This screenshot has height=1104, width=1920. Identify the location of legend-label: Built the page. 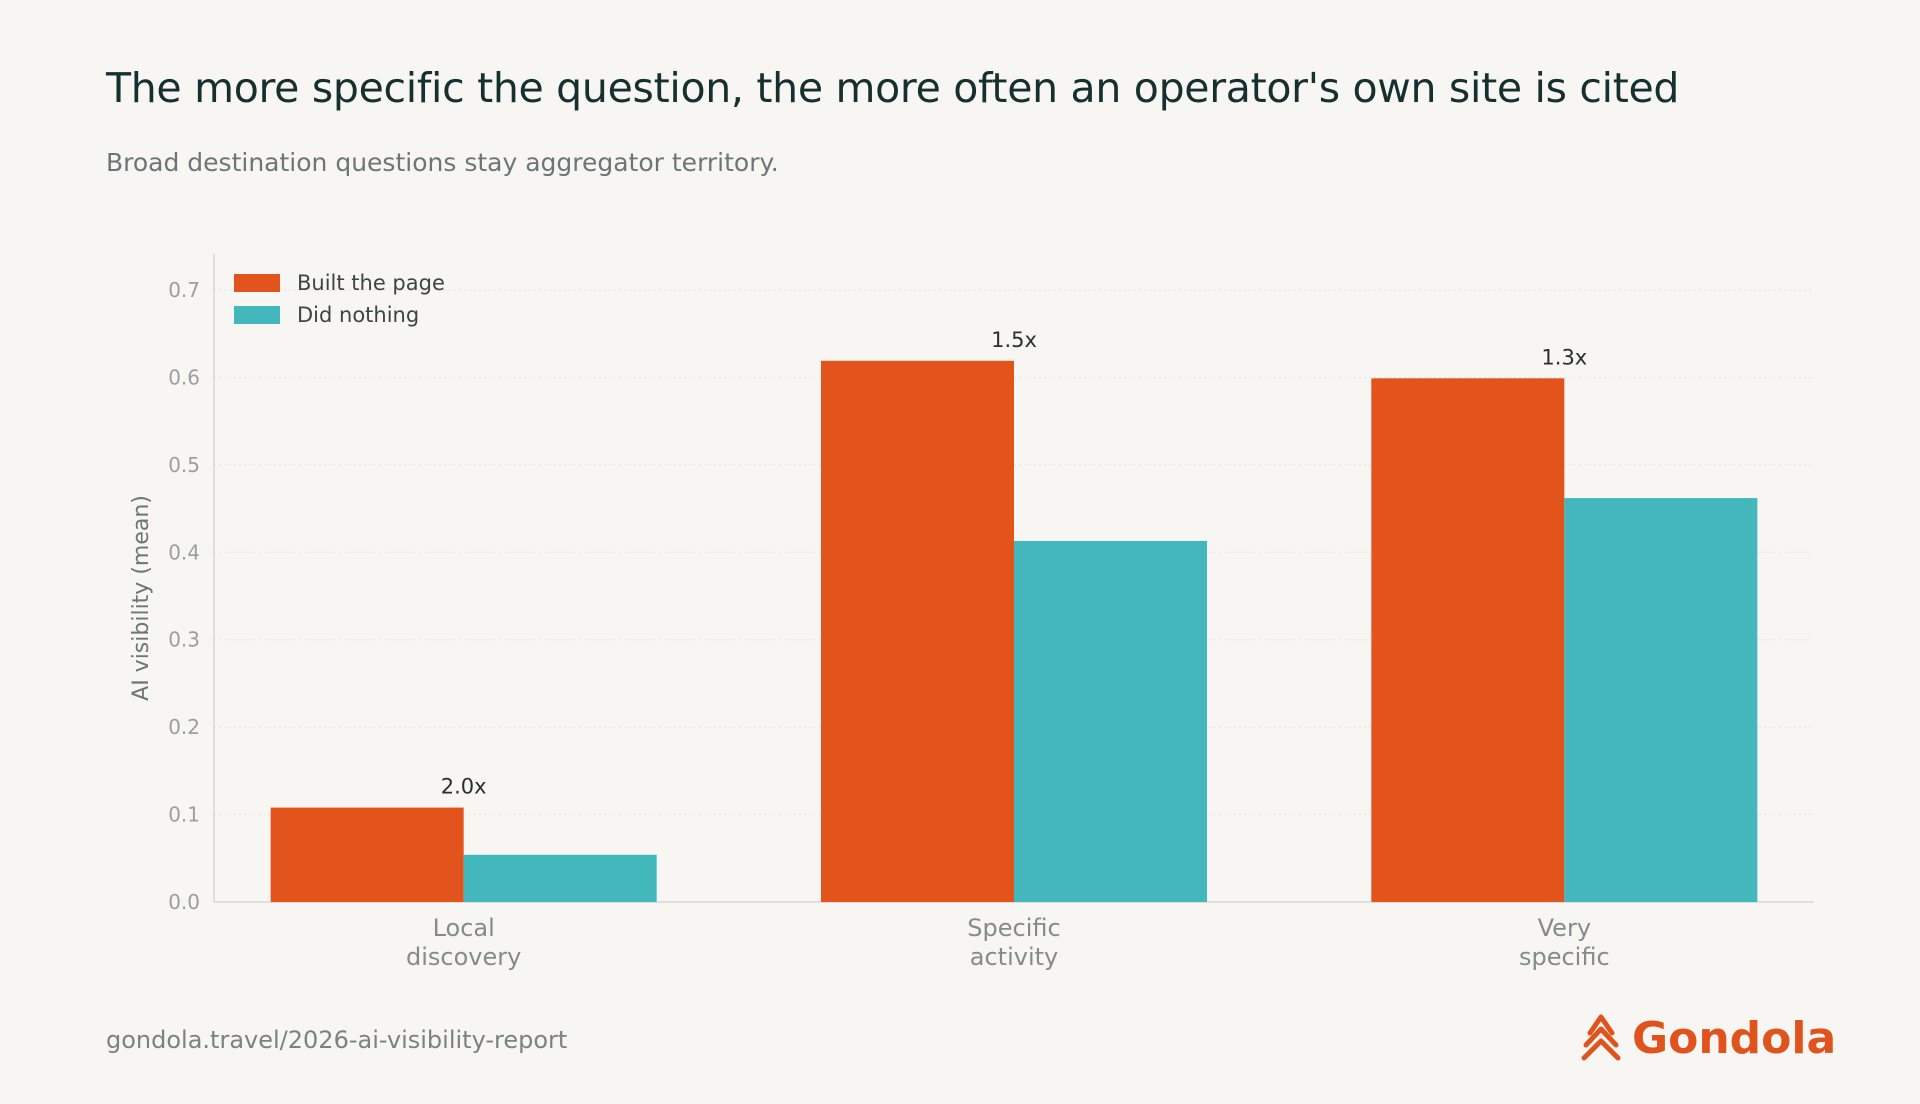
(371, 283).